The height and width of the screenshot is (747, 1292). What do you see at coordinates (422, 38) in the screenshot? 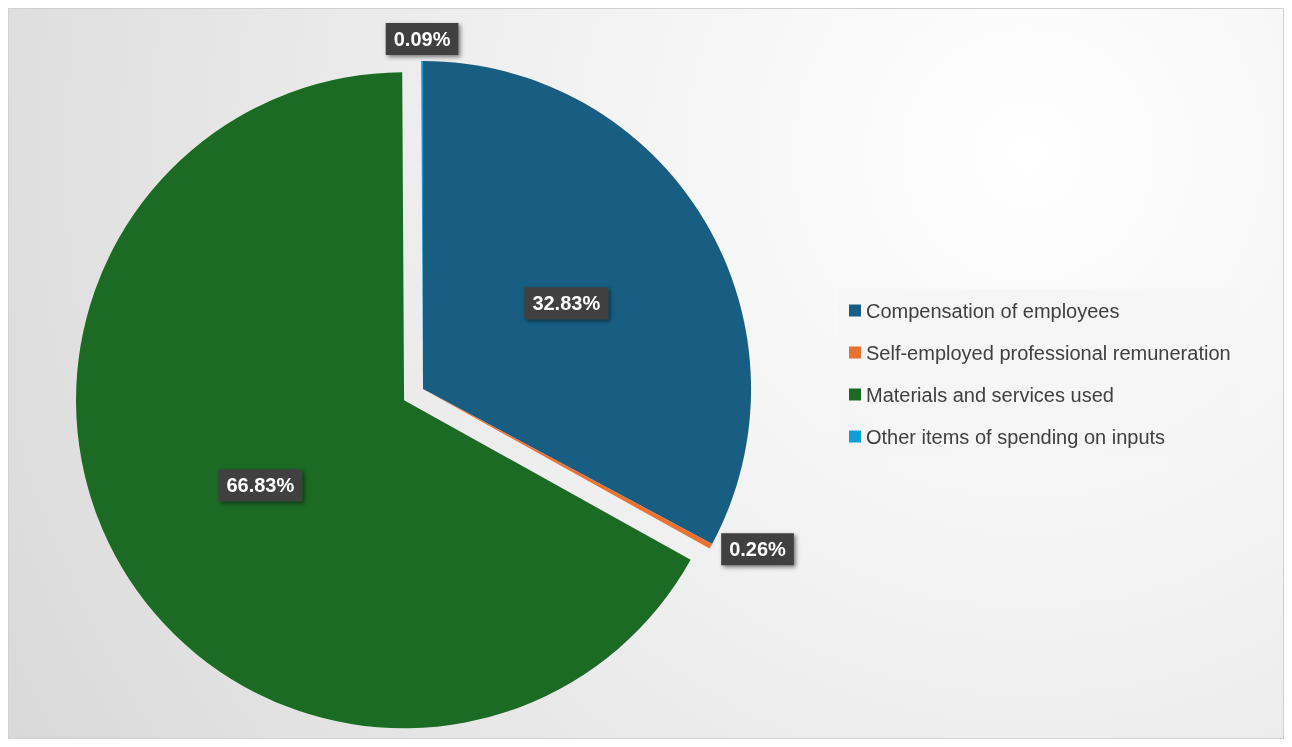
I see `data-label: 0.09%` at bounding box center [422, 38].